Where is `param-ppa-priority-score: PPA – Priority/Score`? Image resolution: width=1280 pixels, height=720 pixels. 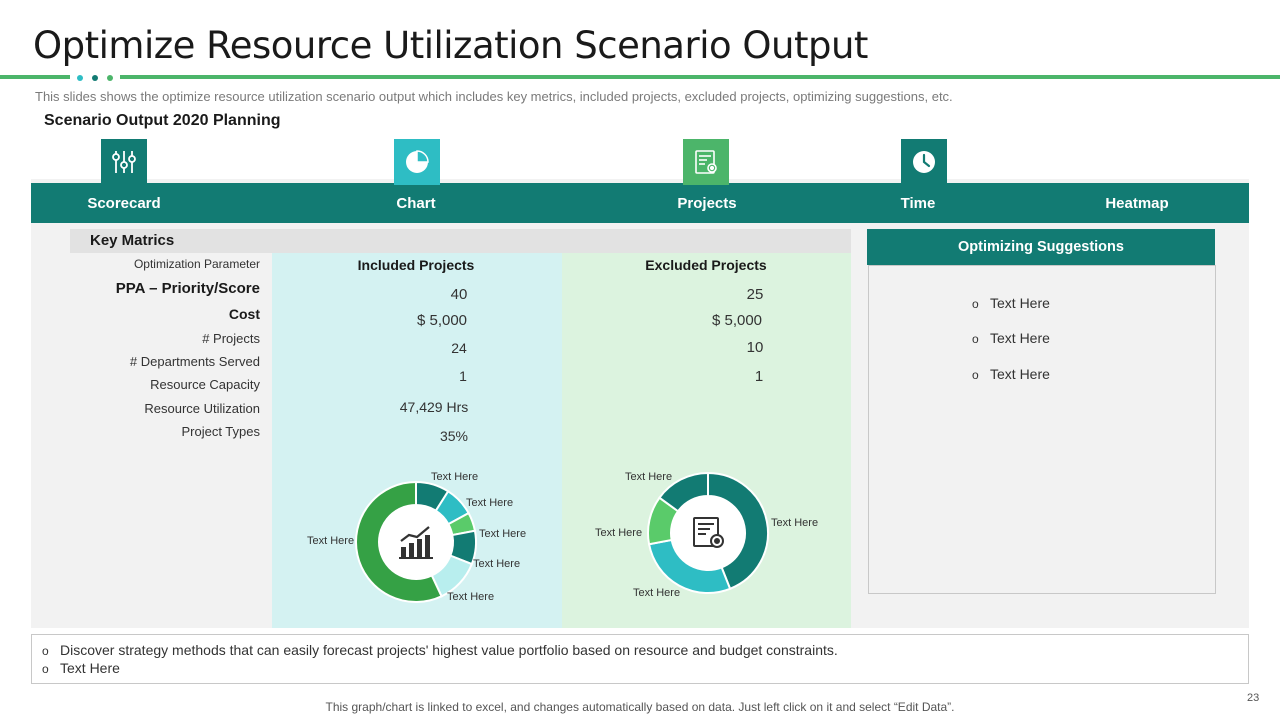 param-ppa-priority-score: PPA – Priority/Score is located at coordinates (187, 288).